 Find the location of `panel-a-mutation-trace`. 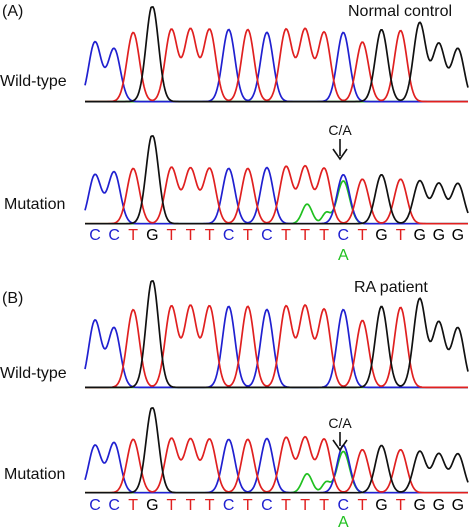

panel-a-mutation-trace is located at coordinates (276, 180).